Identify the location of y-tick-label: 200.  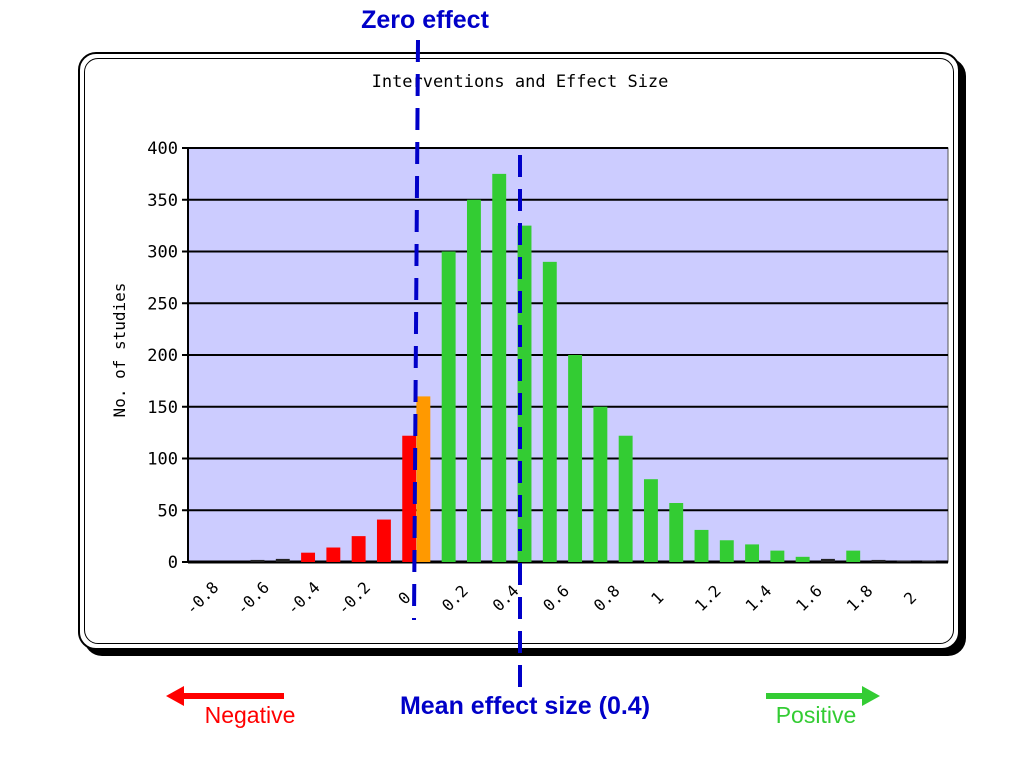
(162, 356).